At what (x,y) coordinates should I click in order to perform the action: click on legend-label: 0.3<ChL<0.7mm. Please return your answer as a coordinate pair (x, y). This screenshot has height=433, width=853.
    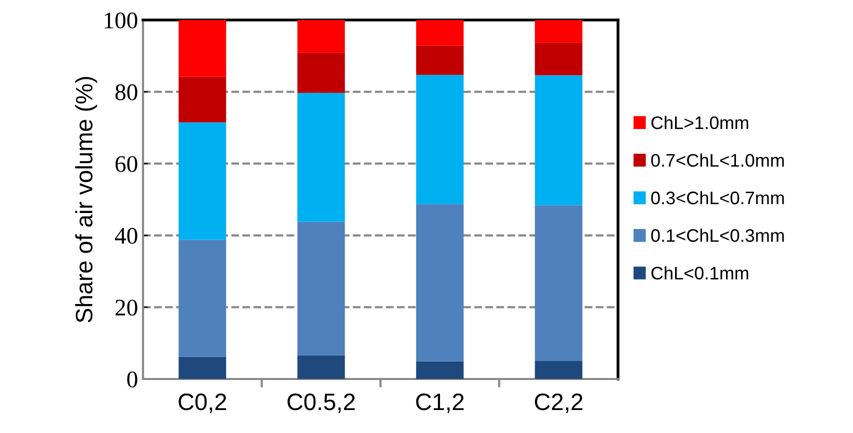
    Looking at the image, I should click on (717, 197).